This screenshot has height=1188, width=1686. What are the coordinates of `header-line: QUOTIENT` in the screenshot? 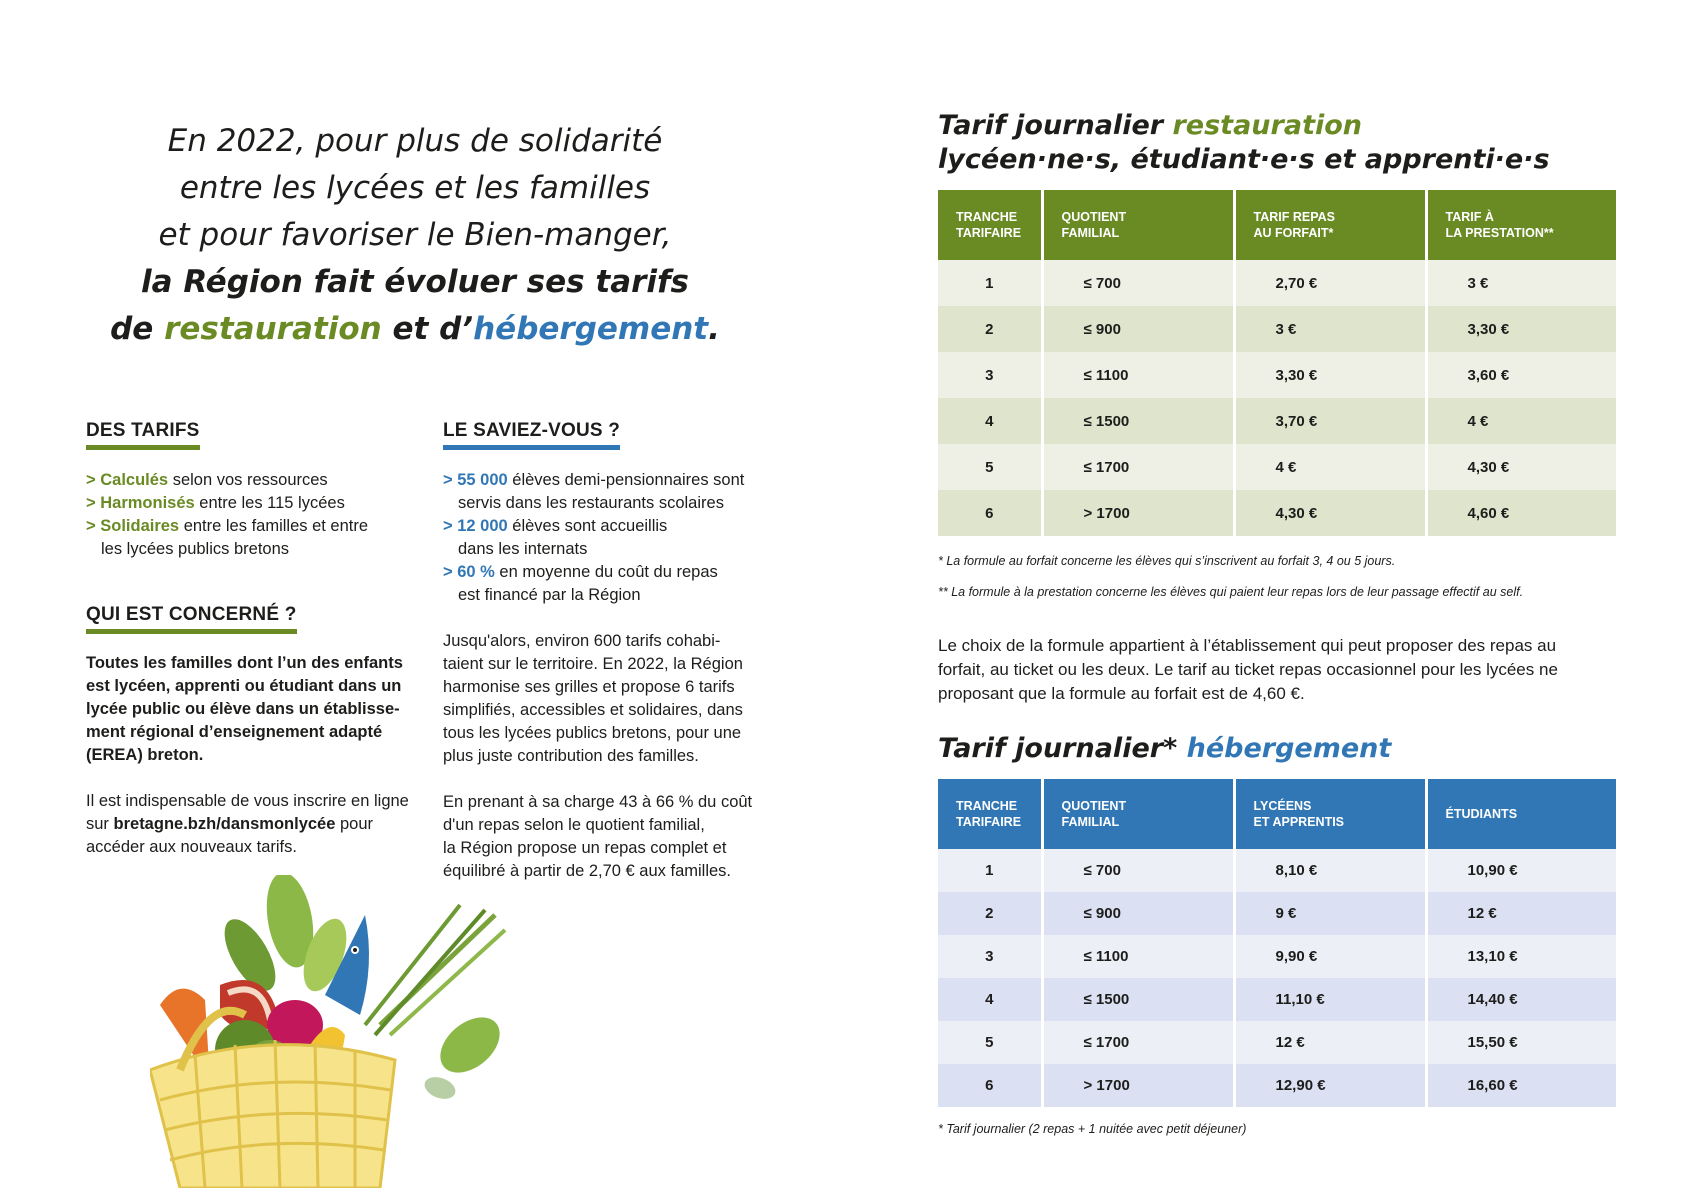 It's located at (1094, 217).